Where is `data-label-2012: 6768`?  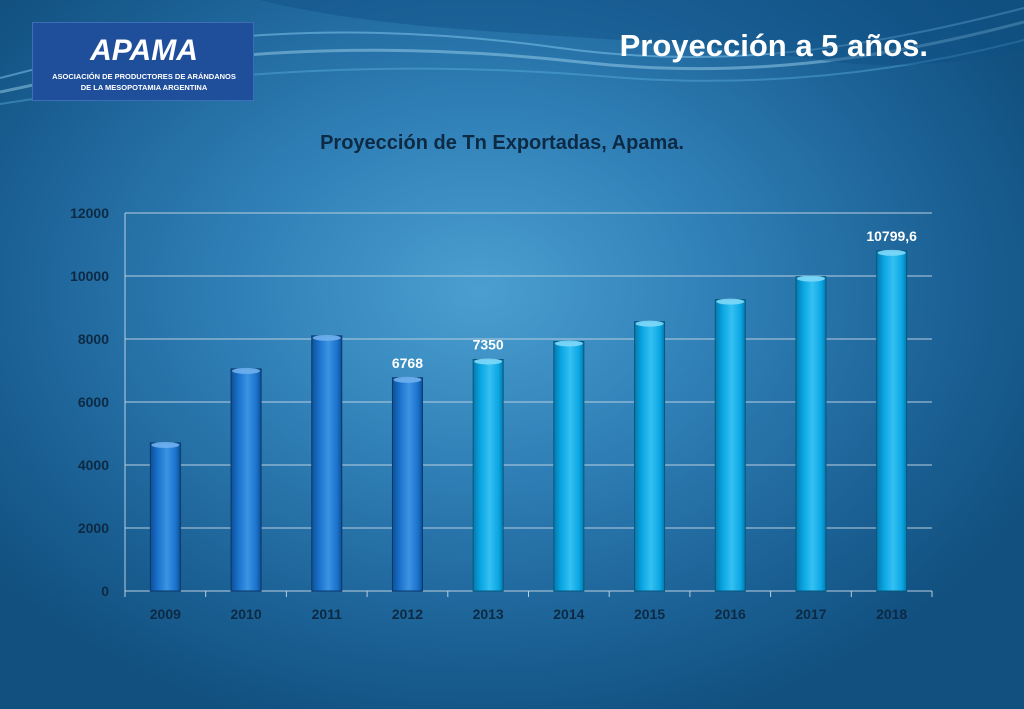
data-label-2012: 6768 is located at coordinates (407, 363).